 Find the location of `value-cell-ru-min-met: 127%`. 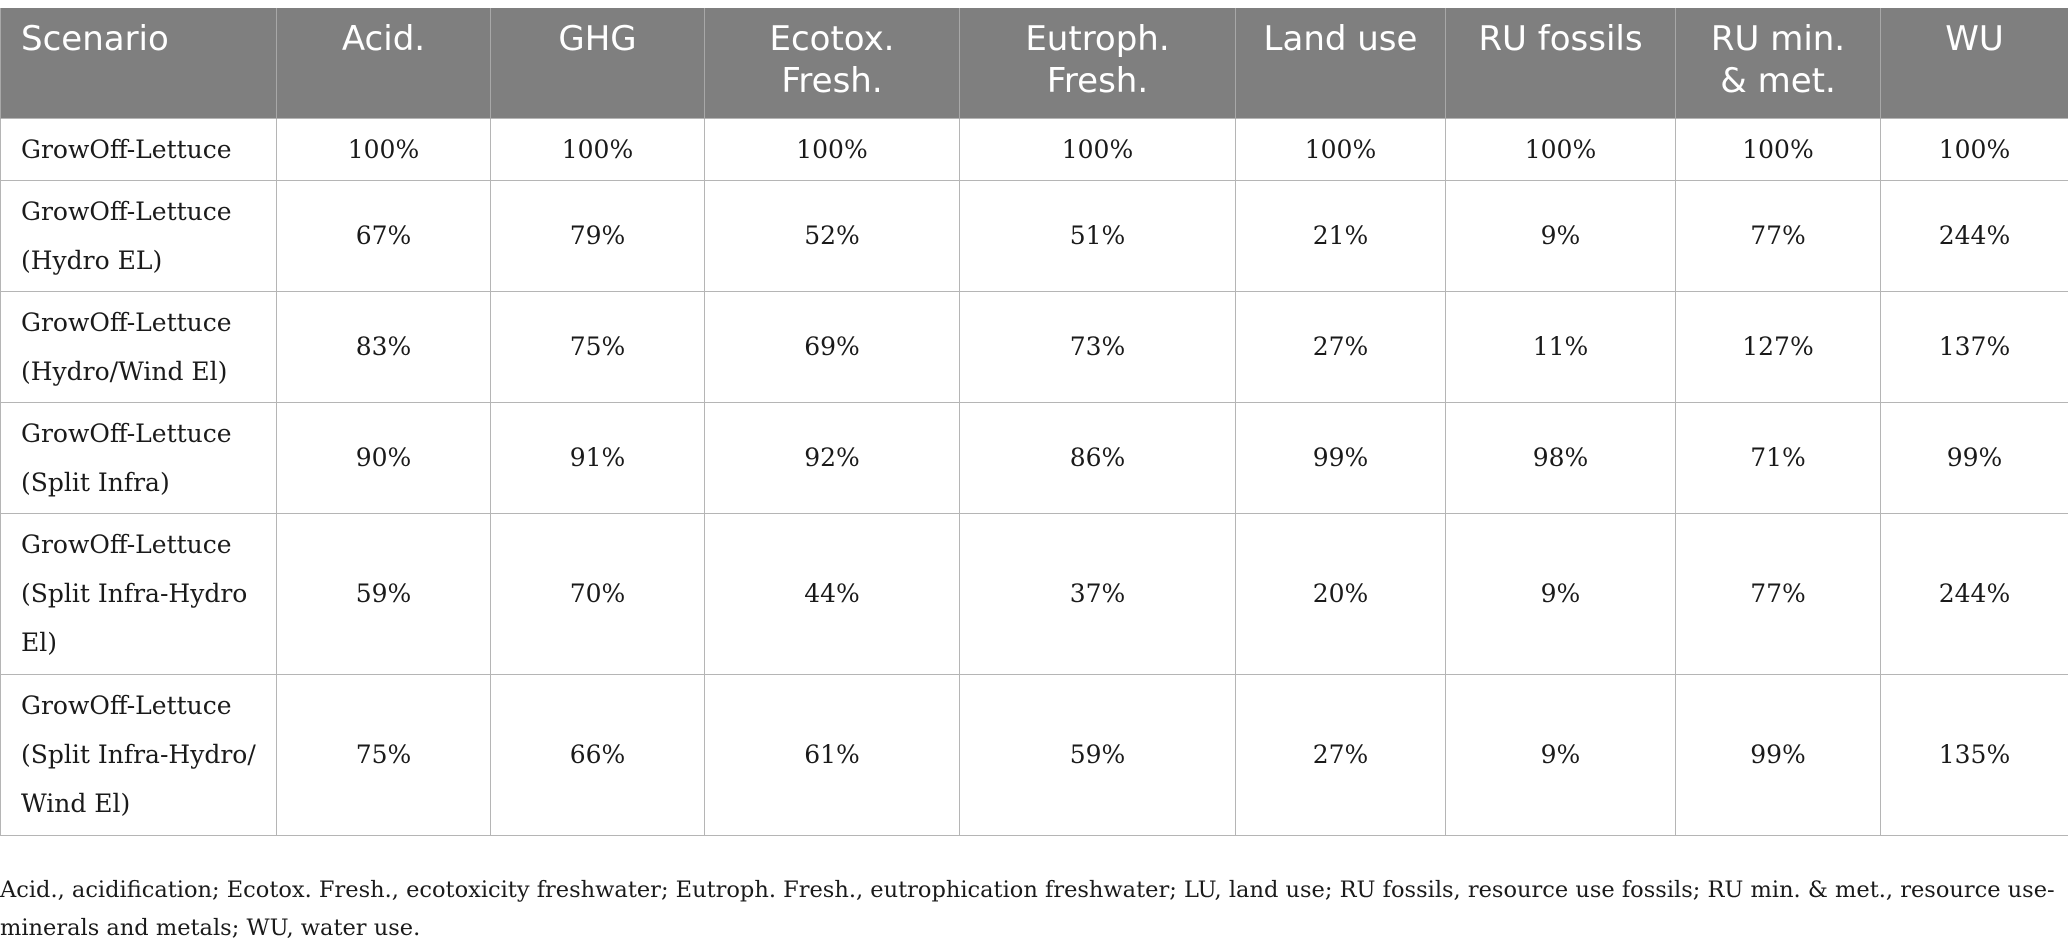

value-cell-ru-min-met: 127% is located at coordinates (1778, 346).